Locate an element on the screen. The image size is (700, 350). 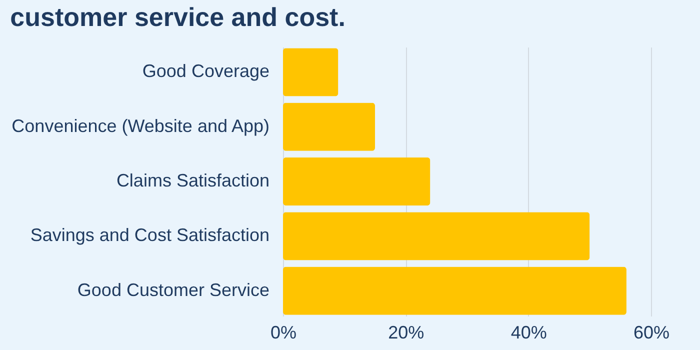
y-tick-label: Good Coverage is located at coordinates (206, 71).